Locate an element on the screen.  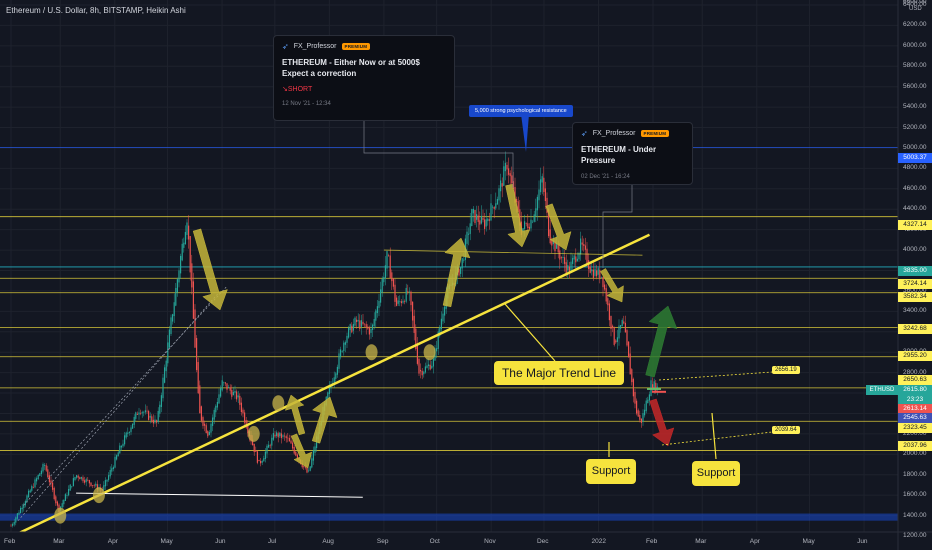
time-axis is located at coordinates (466, 541).